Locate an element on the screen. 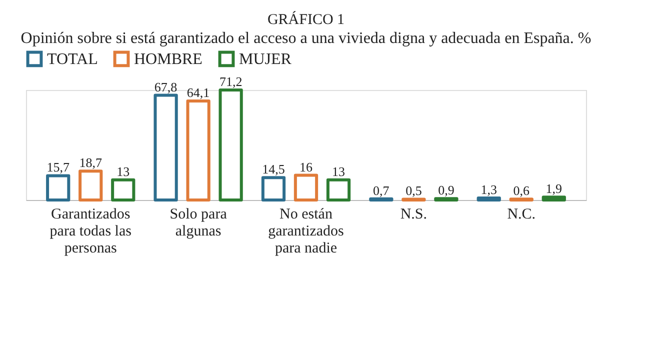  data-label: 18,7 is located at coordinates (90, 162).